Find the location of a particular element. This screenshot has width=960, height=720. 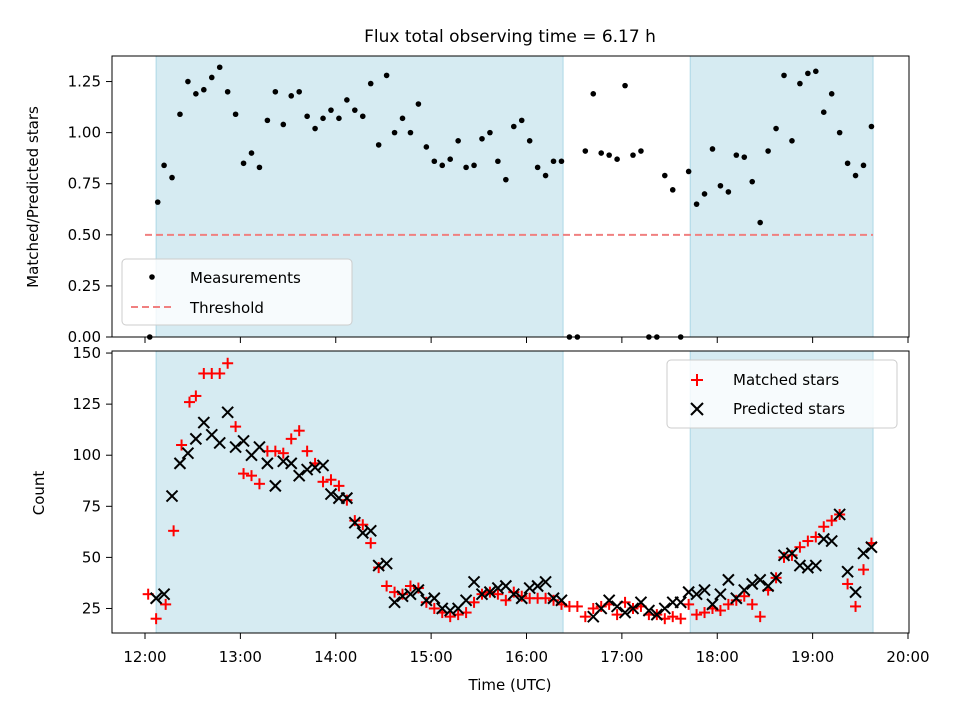

bottom-y-tick-label: 50 is located at coordinates (91, 557).